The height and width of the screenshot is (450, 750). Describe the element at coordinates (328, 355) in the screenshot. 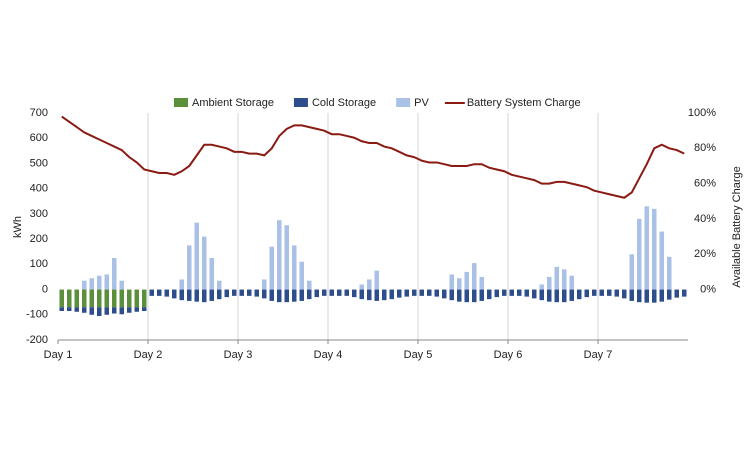

I see `x-tick-label: Day 4` at that location.